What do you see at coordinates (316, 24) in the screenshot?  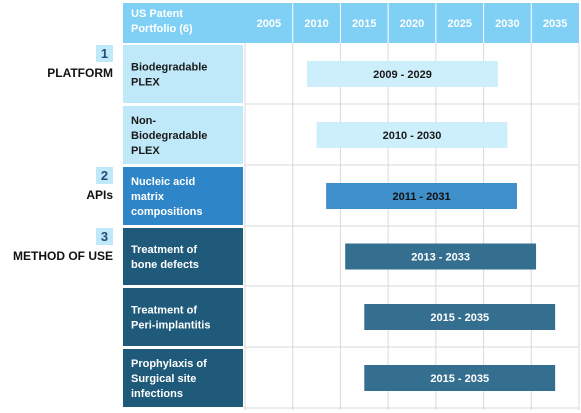 I see `x-tick-label: 2010` at bounding box center [316, 24].